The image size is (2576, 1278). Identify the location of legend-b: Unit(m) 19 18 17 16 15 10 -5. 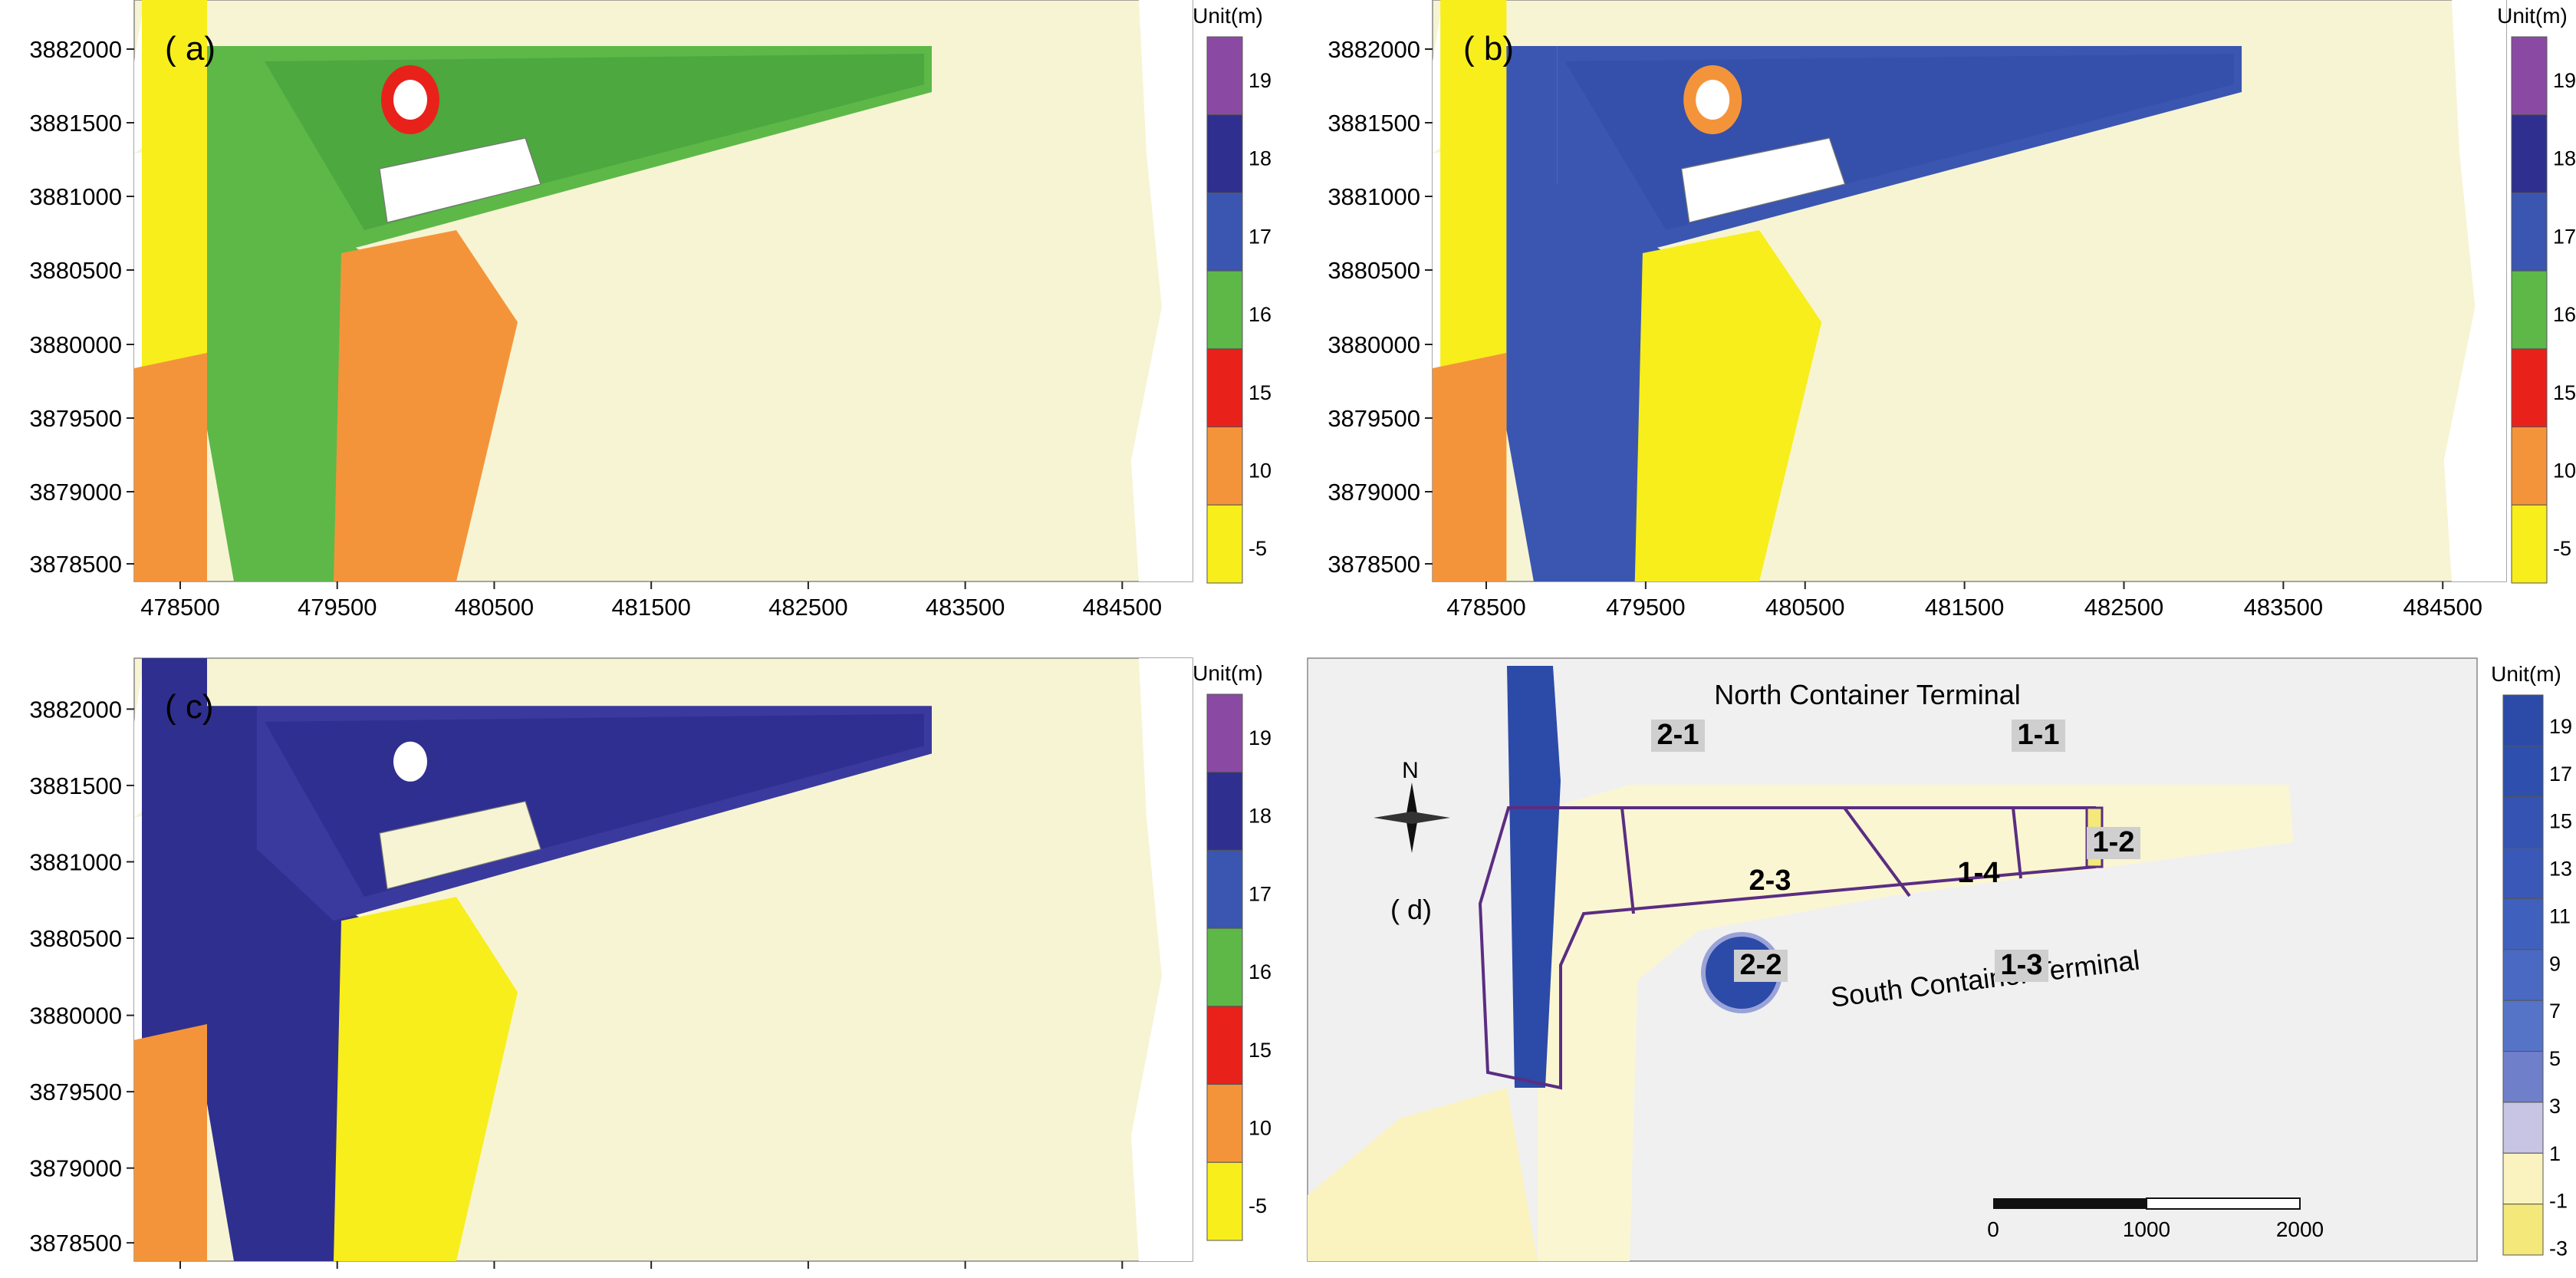
(2536, 294).